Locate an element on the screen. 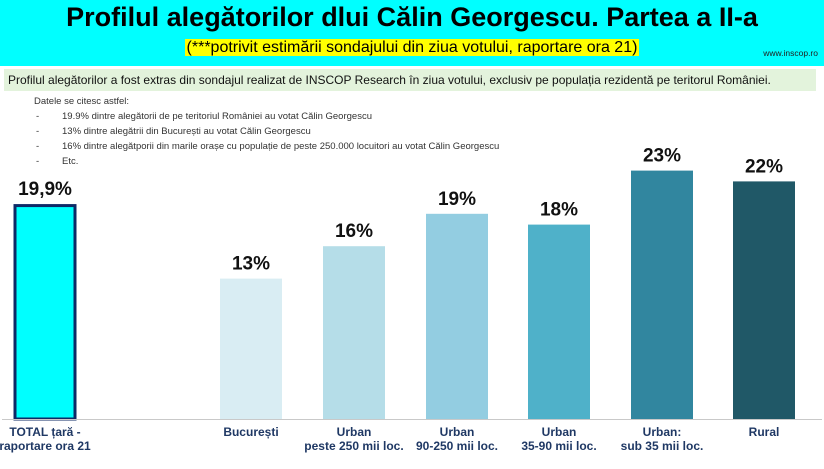  category-label: 35-90 mii loc. is located at coordinates (558, 446).